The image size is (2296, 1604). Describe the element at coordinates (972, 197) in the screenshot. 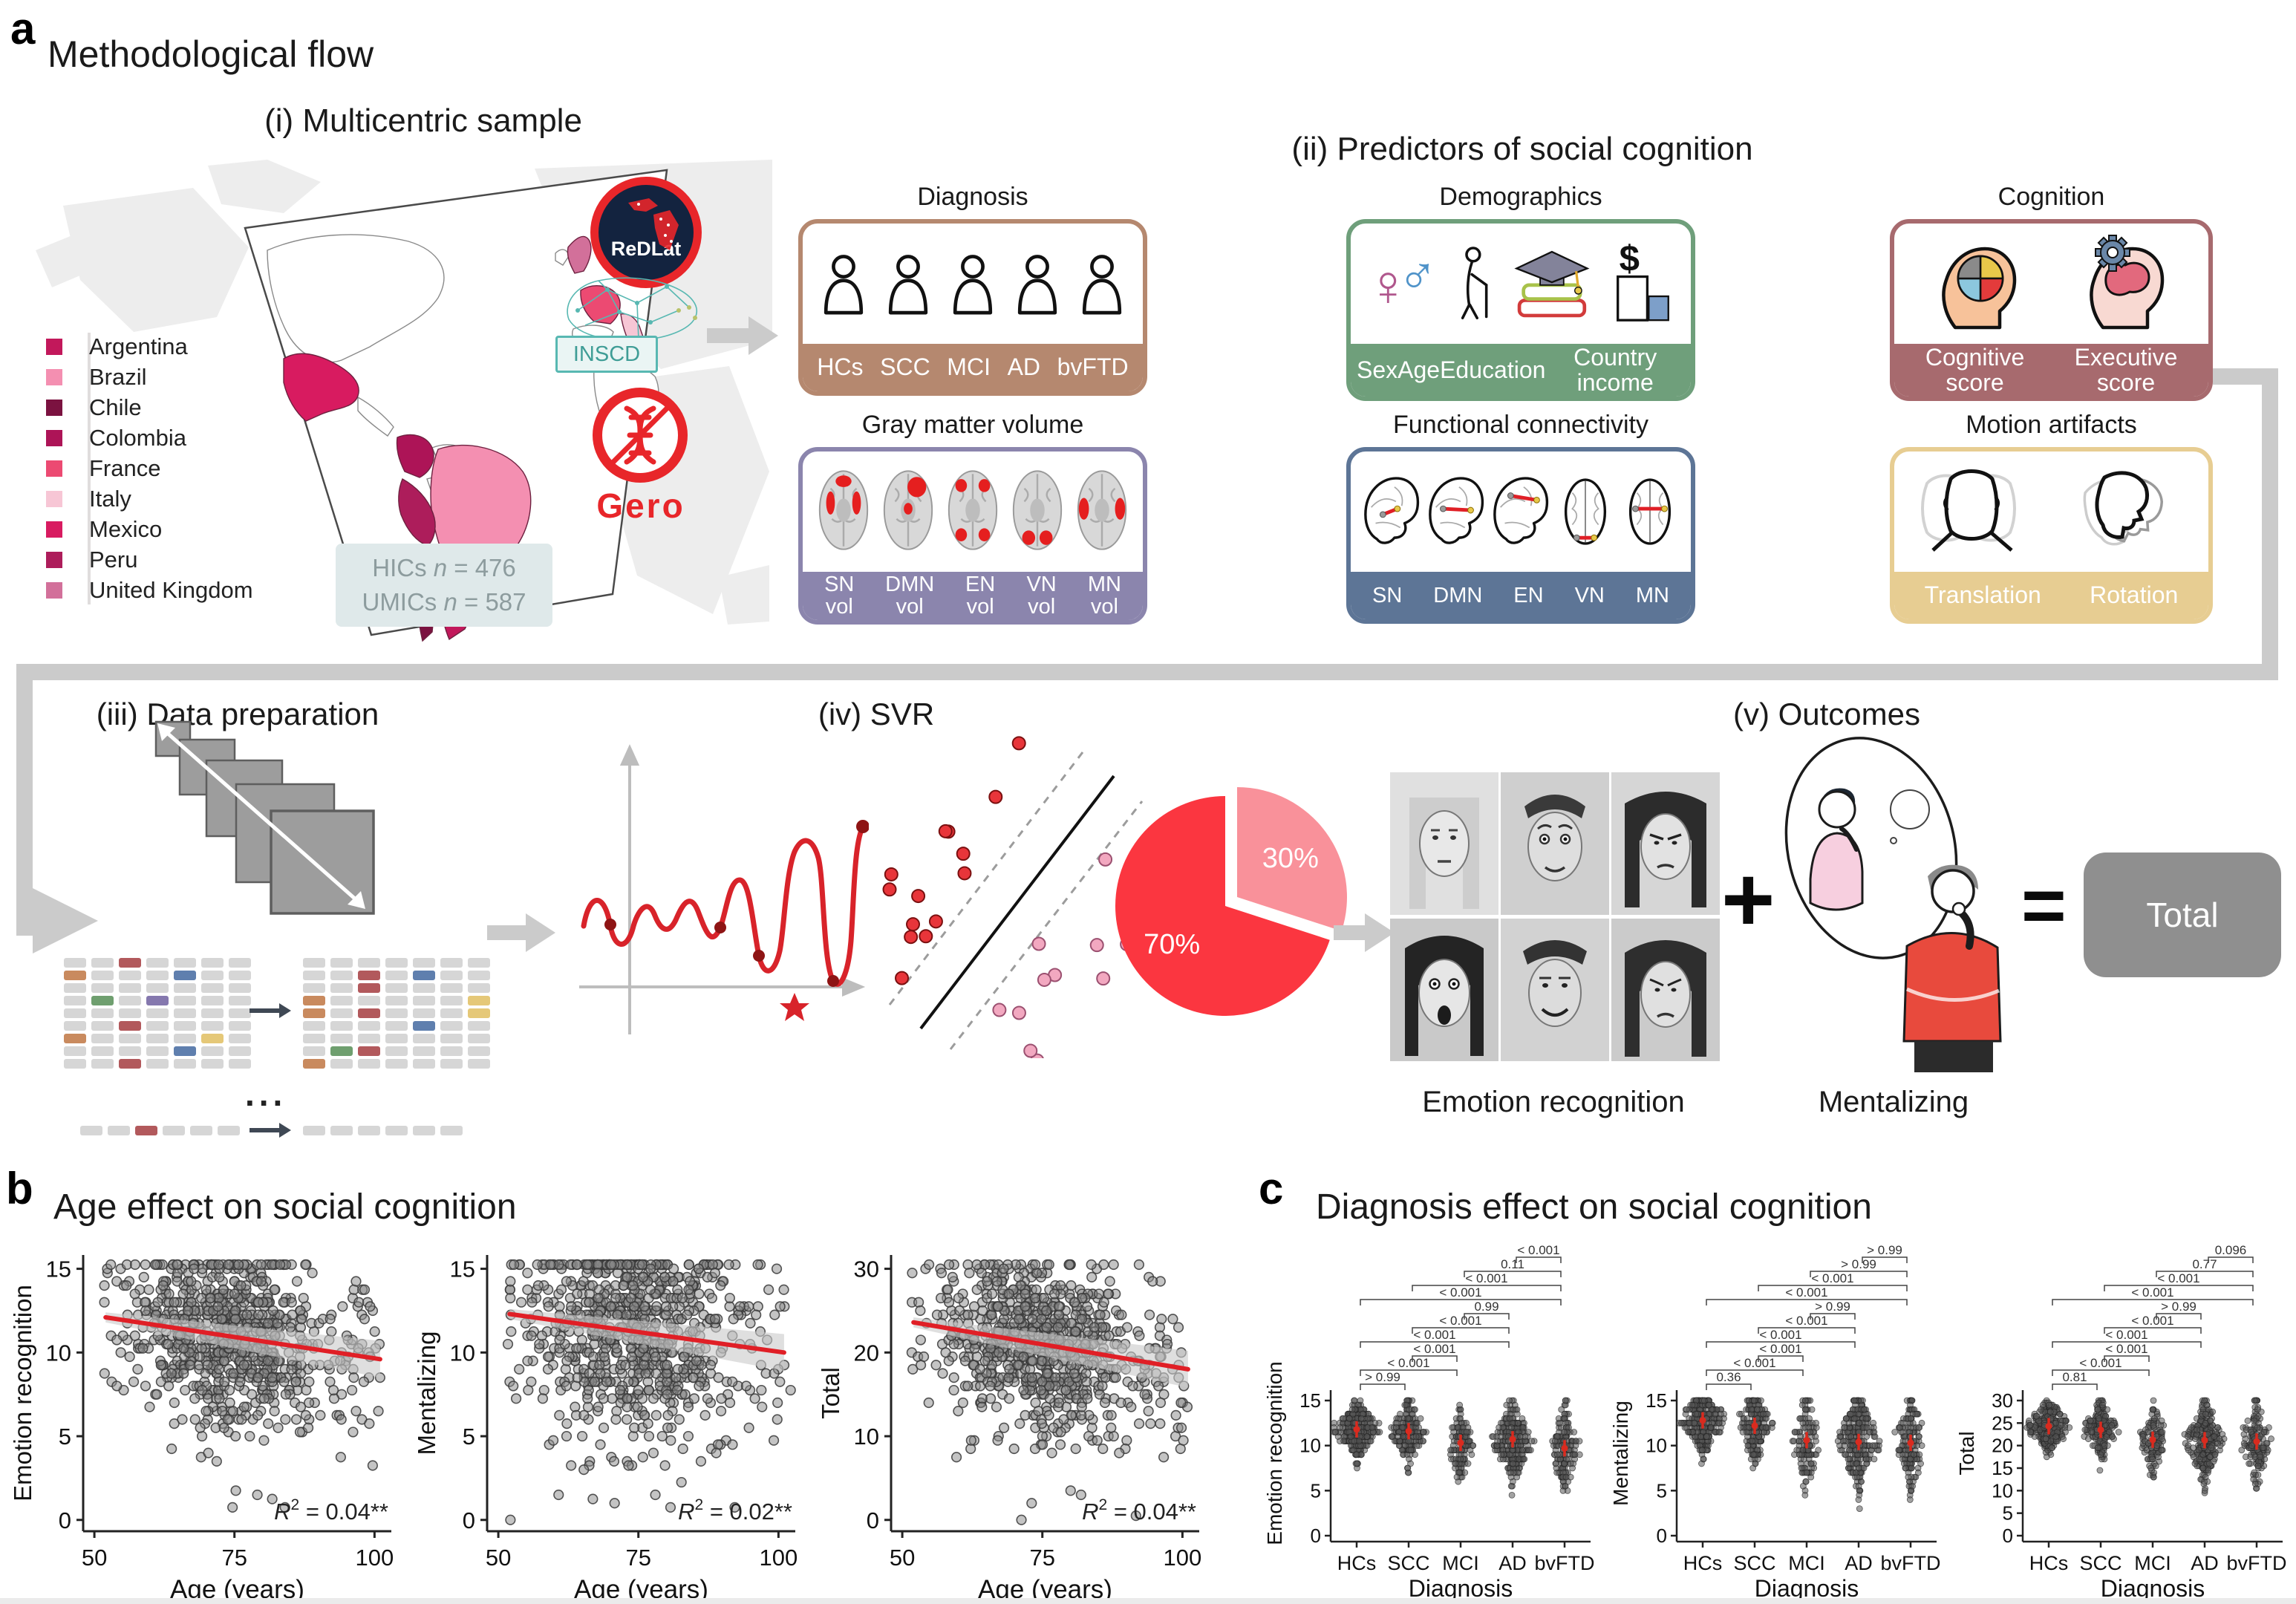

I see `card-diagnosis-title: Diagnosis` at that location.